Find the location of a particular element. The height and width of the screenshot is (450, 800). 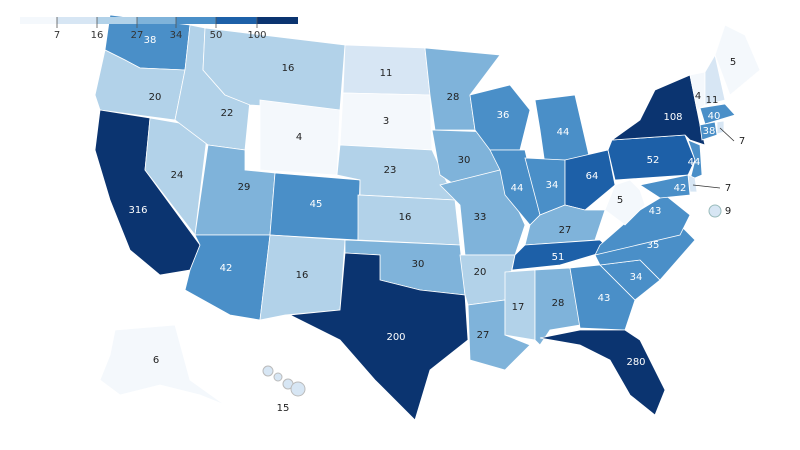

region-label: 64 is located at coordinates (592, 176).